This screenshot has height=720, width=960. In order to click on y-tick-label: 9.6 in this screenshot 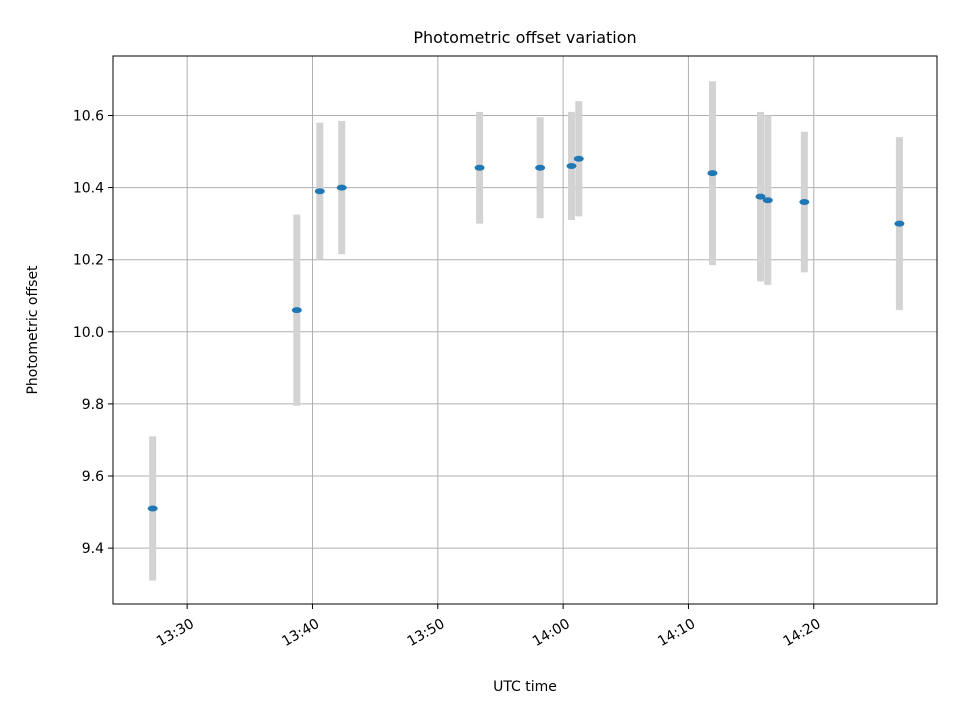, I will do `click(93, 477)`.